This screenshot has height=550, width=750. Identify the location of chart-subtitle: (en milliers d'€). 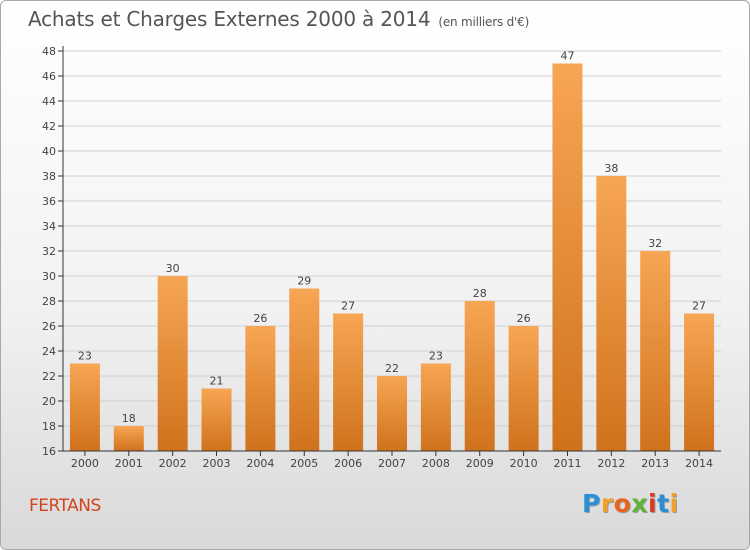
(484, 22).